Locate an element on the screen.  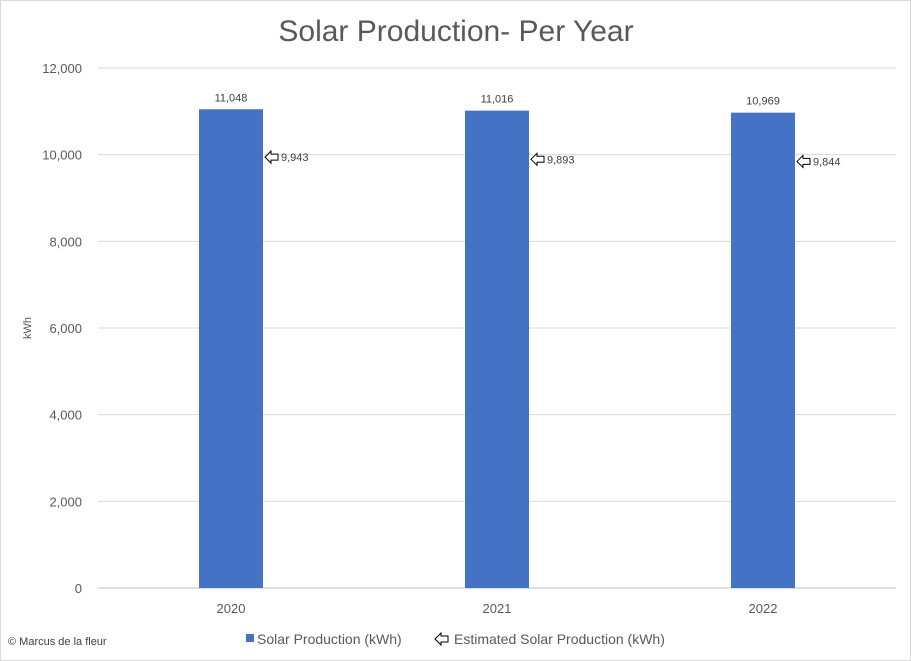
bar-value-label: 11,048 is located at coordinates (231, 98).